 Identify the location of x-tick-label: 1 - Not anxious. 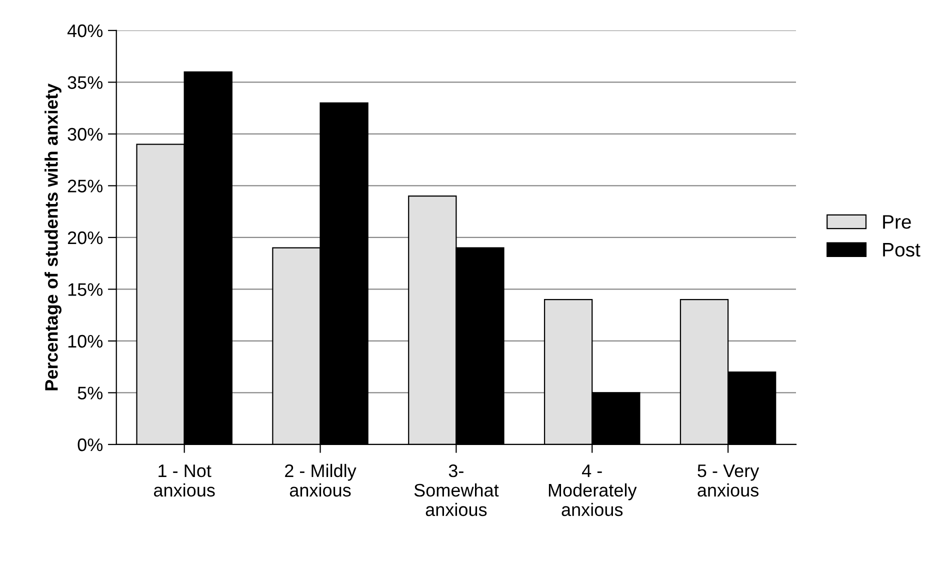
(184, 480).